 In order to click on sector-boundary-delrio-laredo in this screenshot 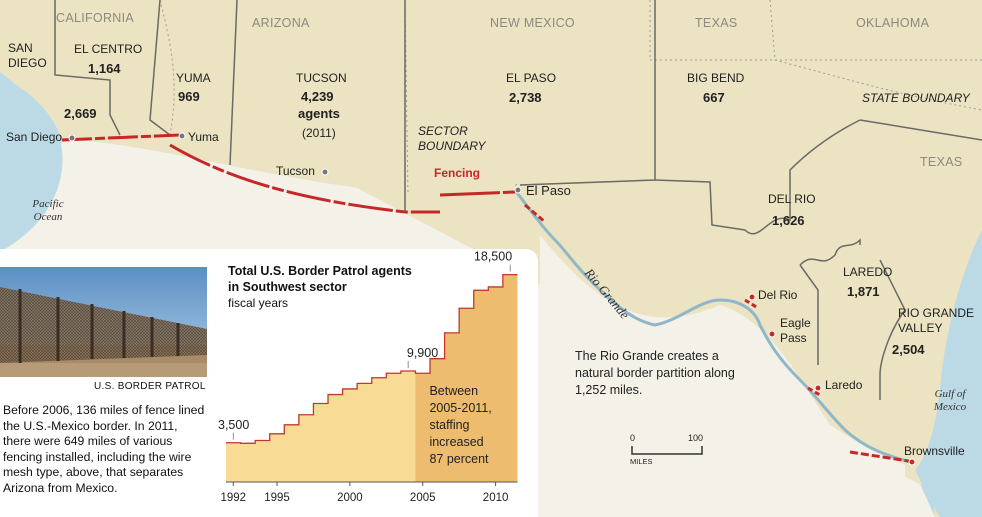, I will do `click(830, 252)`.